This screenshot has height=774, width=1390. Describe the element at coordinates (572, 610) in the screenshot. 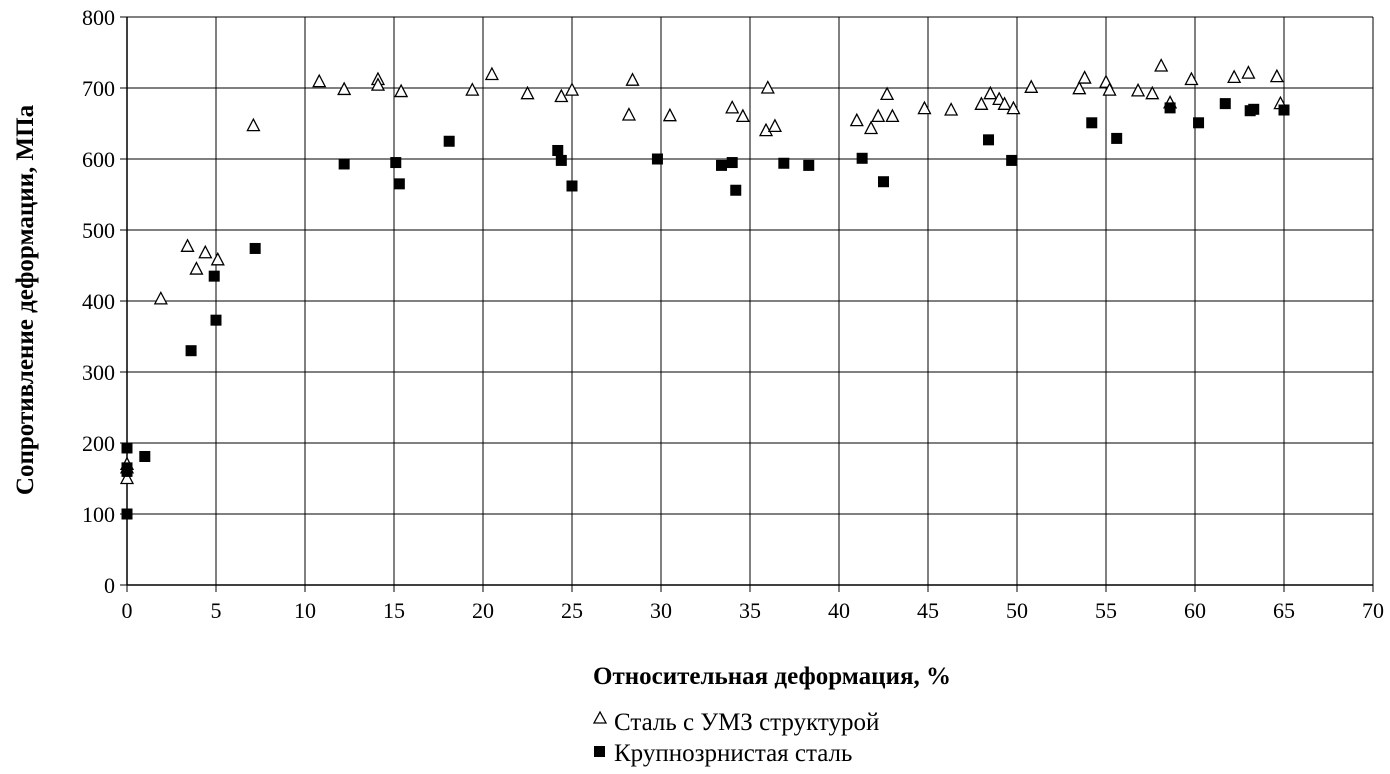

I see `x-tick-label: 25` at that location.